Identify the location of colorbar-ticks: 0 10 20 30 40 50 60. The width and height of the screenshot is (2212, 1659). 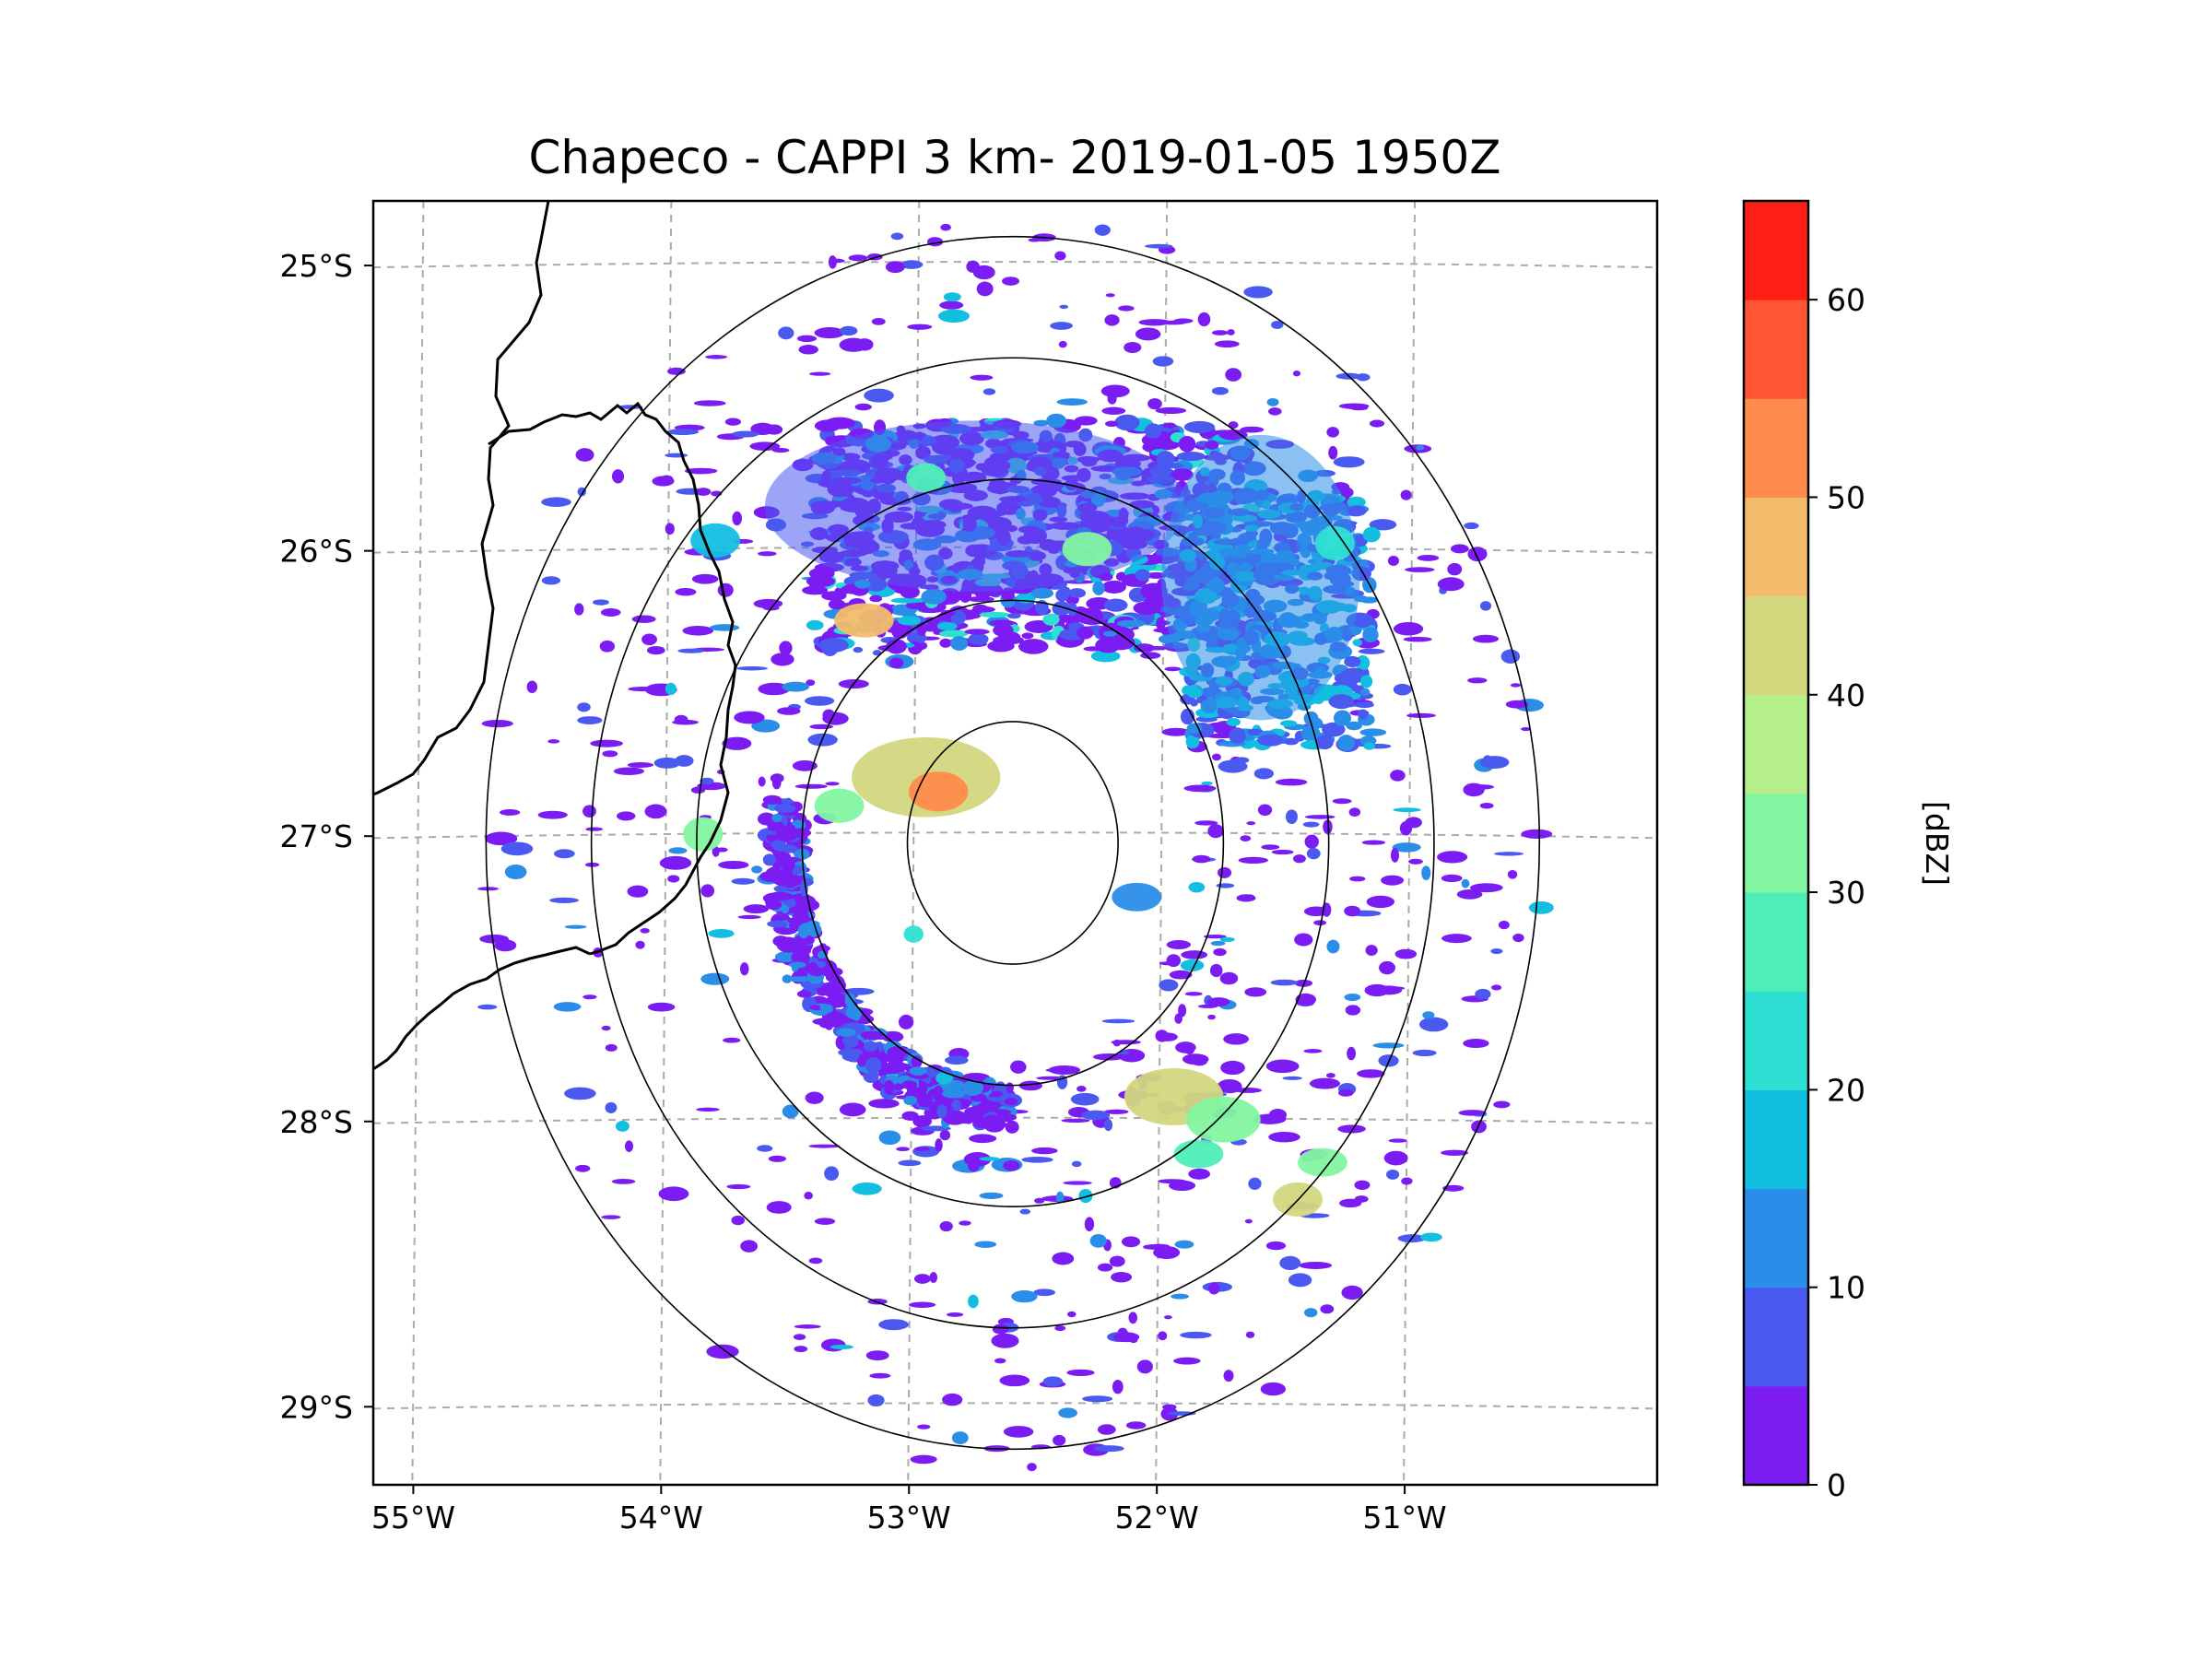
(1836, 892).